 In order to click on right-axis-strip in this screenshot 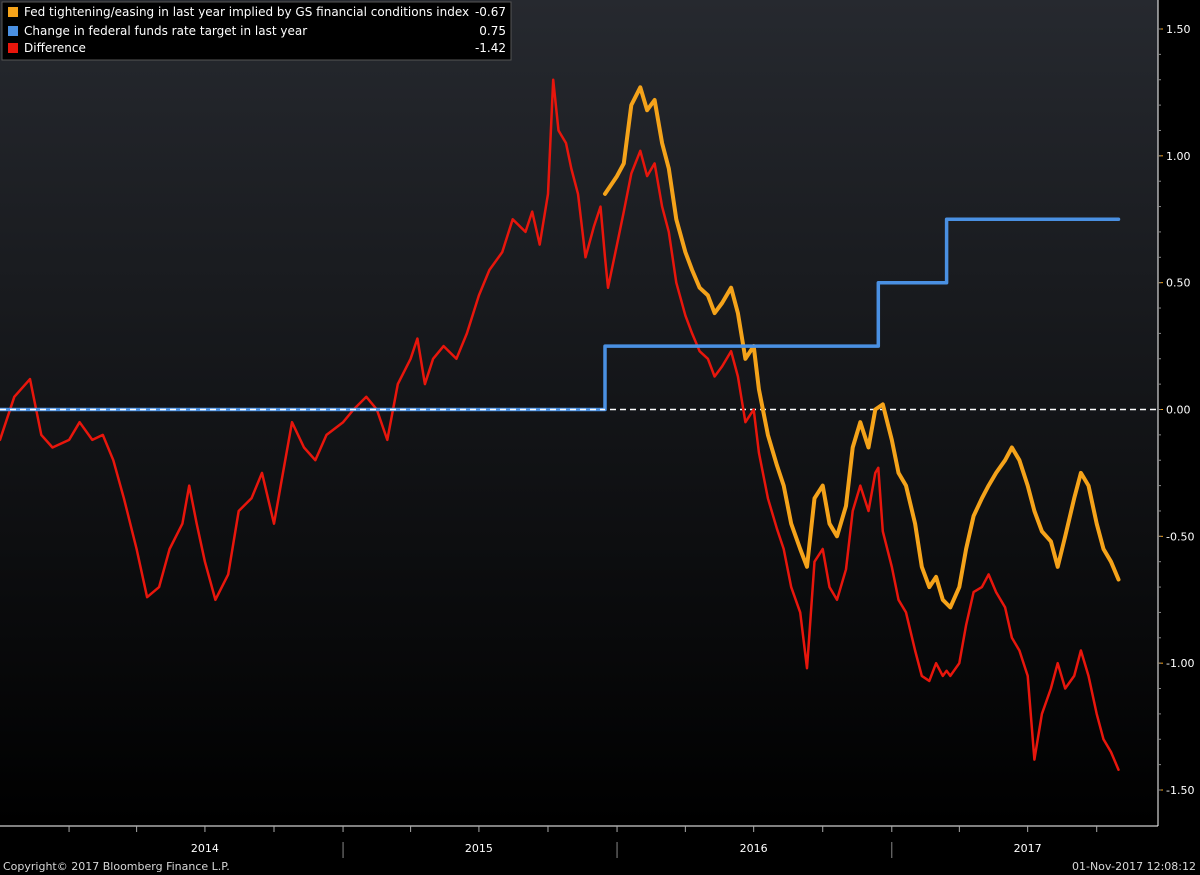, I will do `click(1179, 413)`.